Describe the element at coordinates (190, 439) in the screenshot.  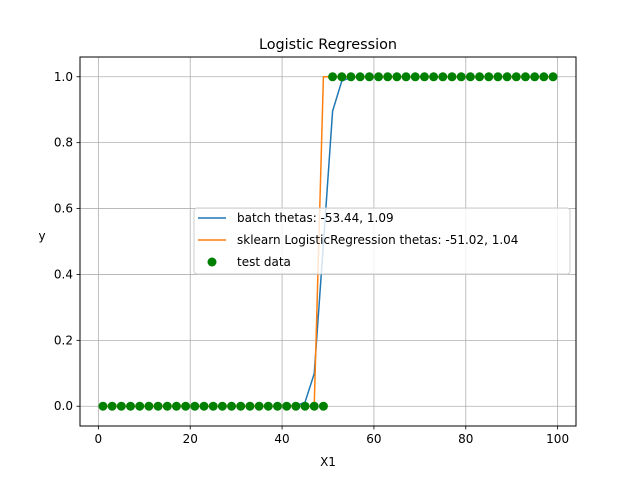
I see `x-tick-label: 20` at that location.